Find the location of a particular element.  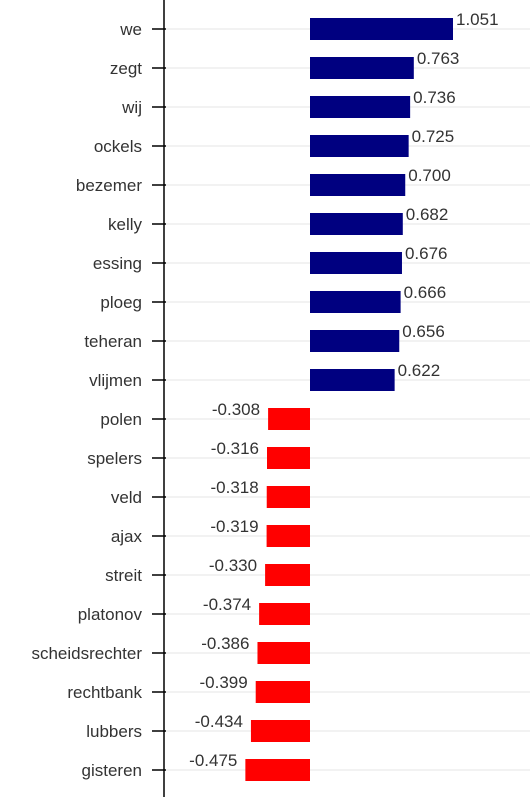

data-label: -0.386 is located at coordinates (225, 643).